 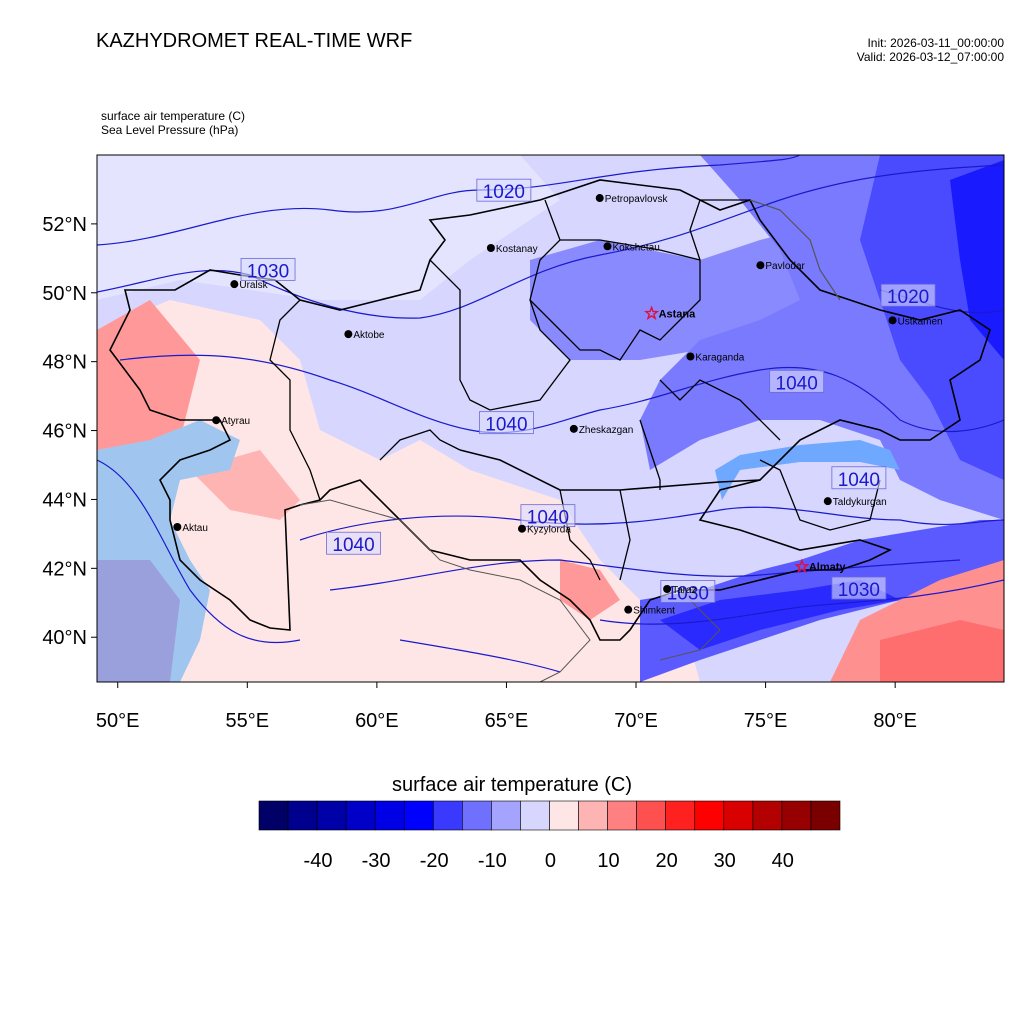 I want to click on city-dot-ustkamen, so click(x=892, y=320).